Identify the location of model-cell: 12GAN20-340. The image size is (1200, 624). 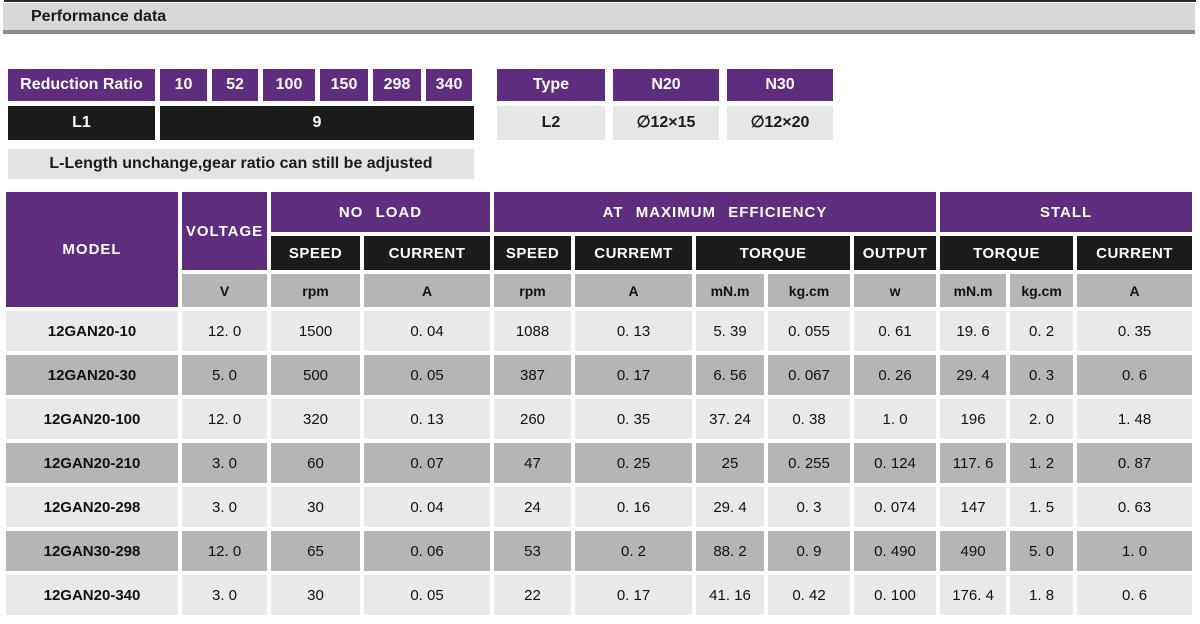
(92, 595).